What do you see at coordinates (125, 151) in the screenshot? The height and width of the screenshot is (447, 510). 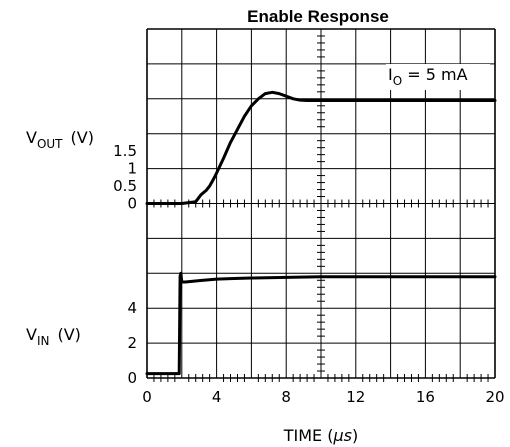 I see `vout-y-tick-label: 1.5` at bounding box center [125, 151].